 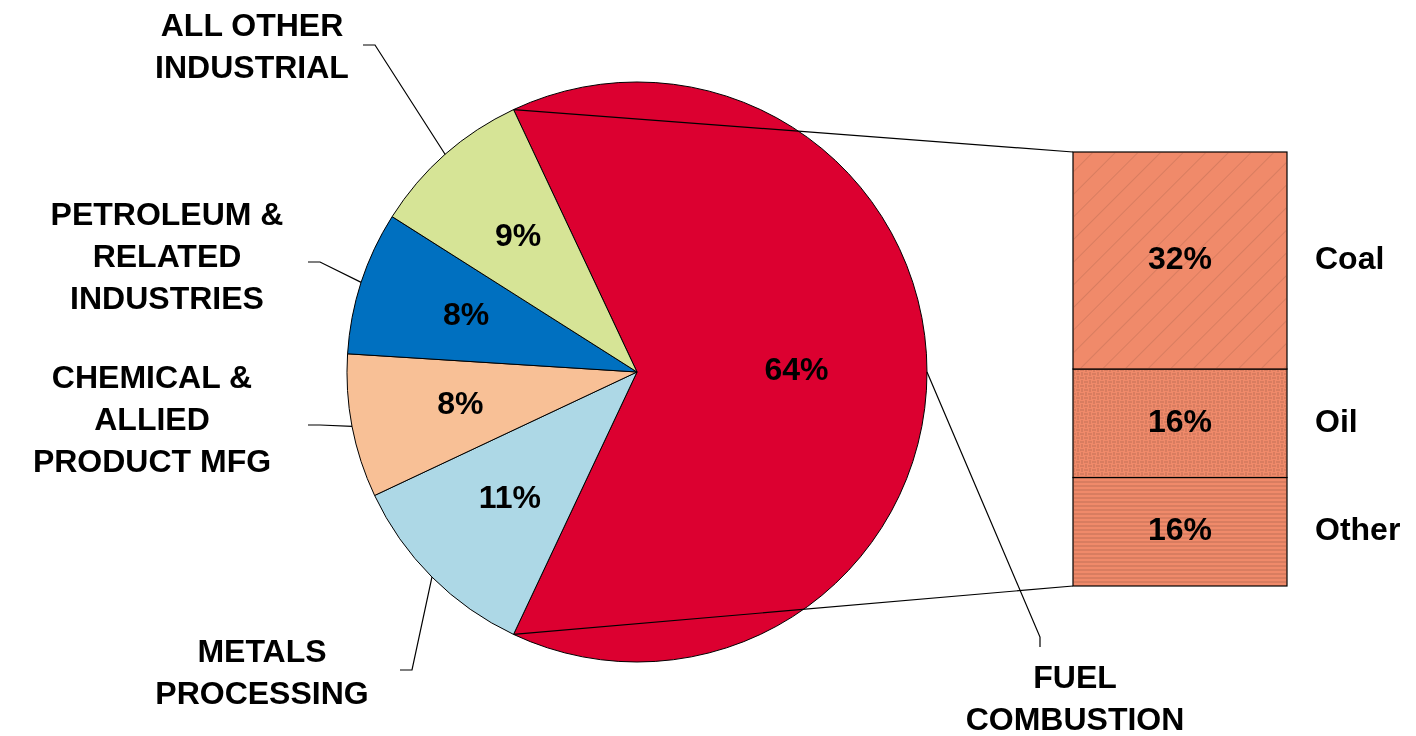 I want to click on data-label: 32%, so click(x=1180, y=257).